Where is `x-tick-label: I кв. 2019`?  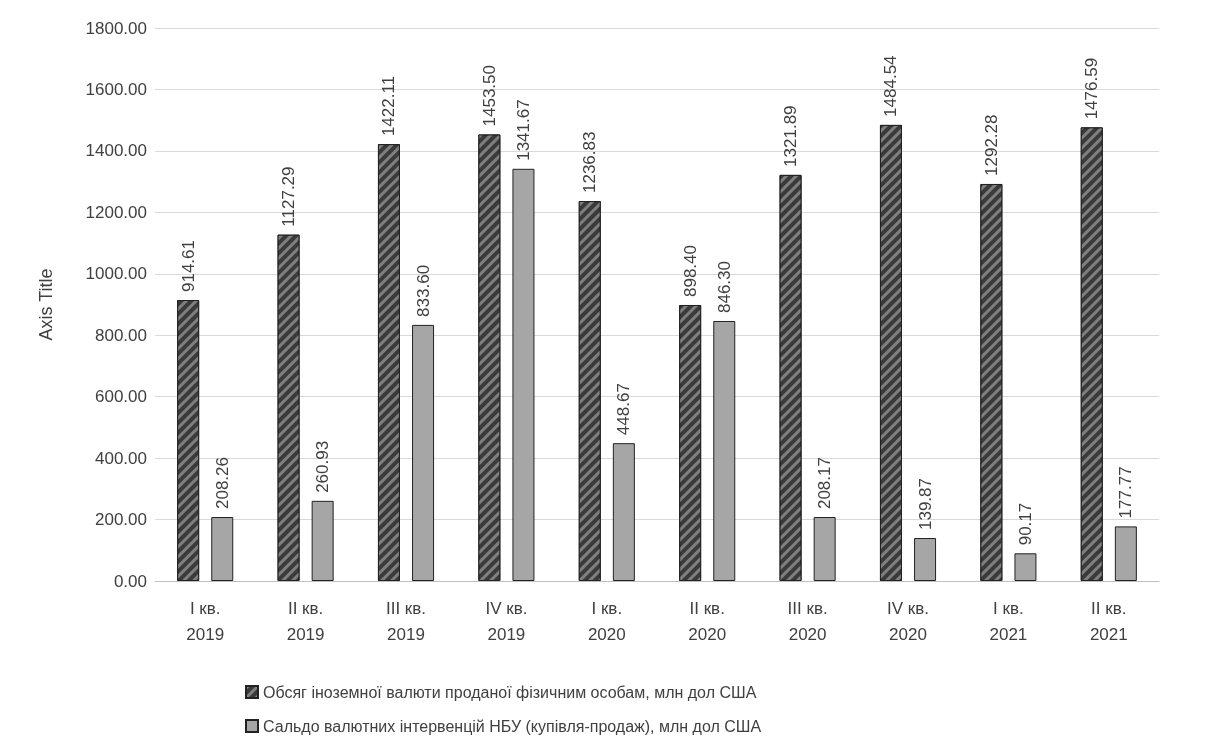 x-tick-label: I кв. 2019 is located at coordinates (205, 621).